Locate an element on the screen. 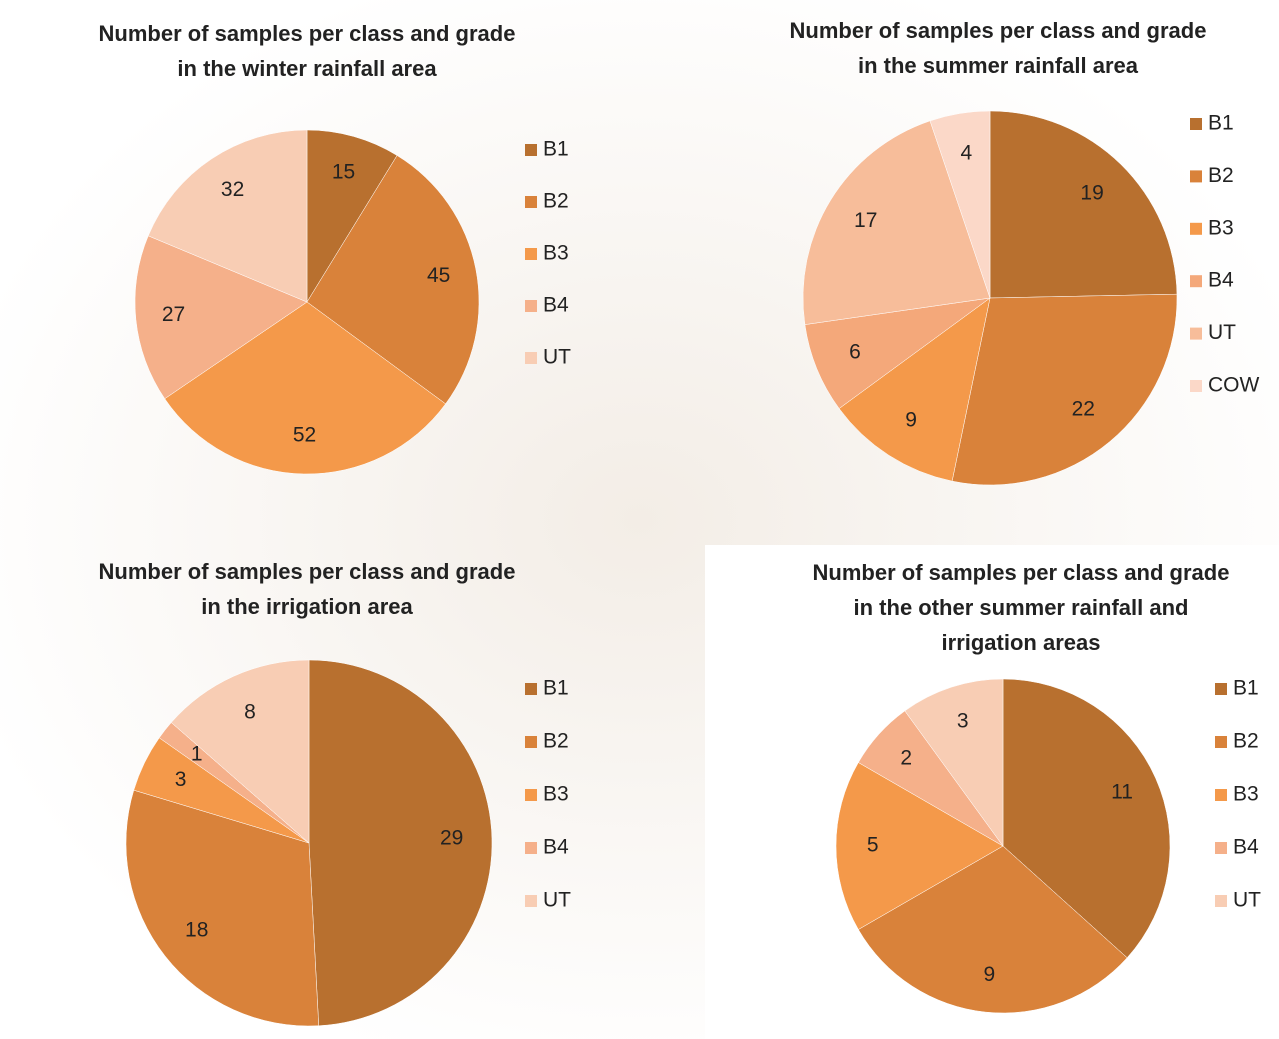 This screenshot has height=1039, width=1279. data-label: 5 is located at coordinates (873, 845).